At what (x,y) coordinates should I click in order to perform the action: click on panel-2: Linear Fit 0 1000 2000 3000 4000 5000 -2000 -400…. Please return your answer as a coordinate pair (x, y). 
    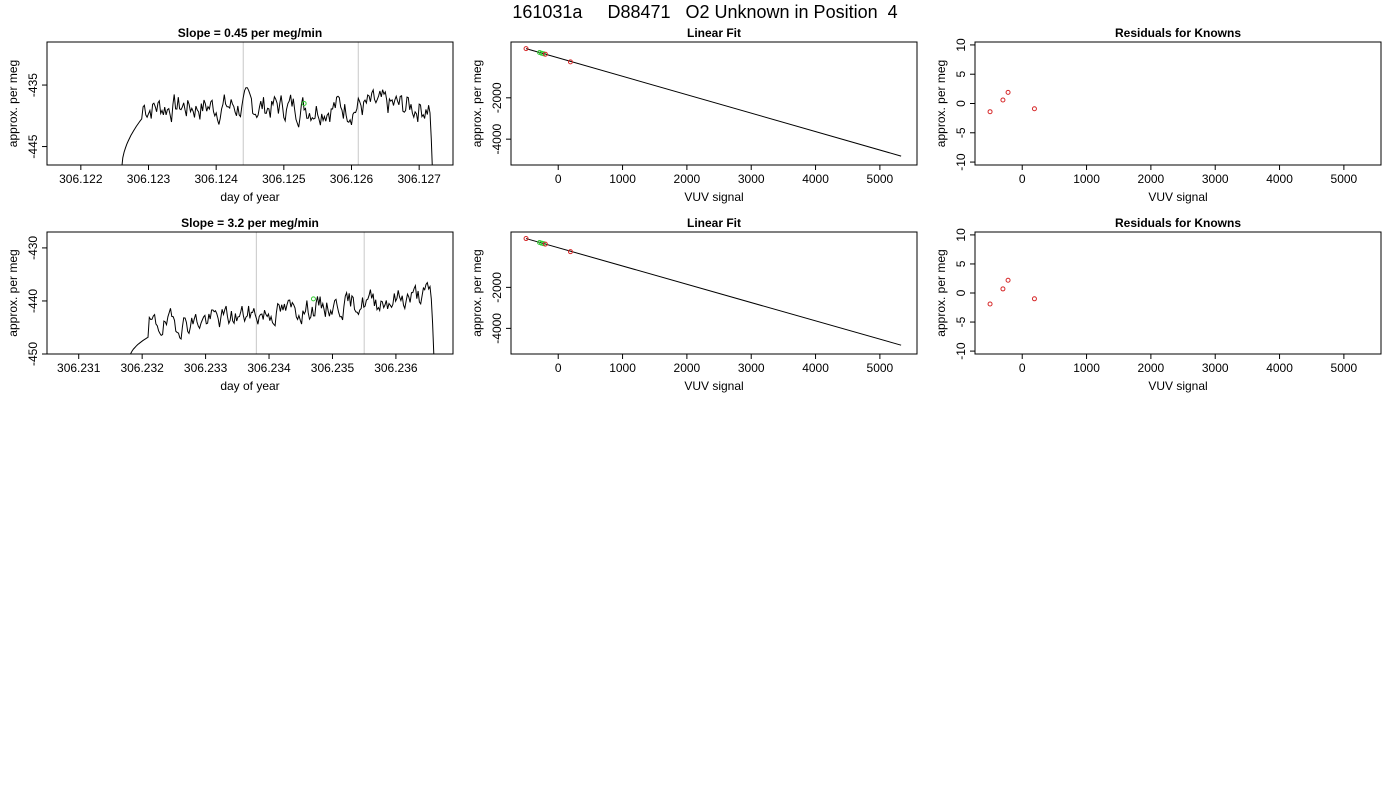
    Looking at the image, I should click on (694, 115).